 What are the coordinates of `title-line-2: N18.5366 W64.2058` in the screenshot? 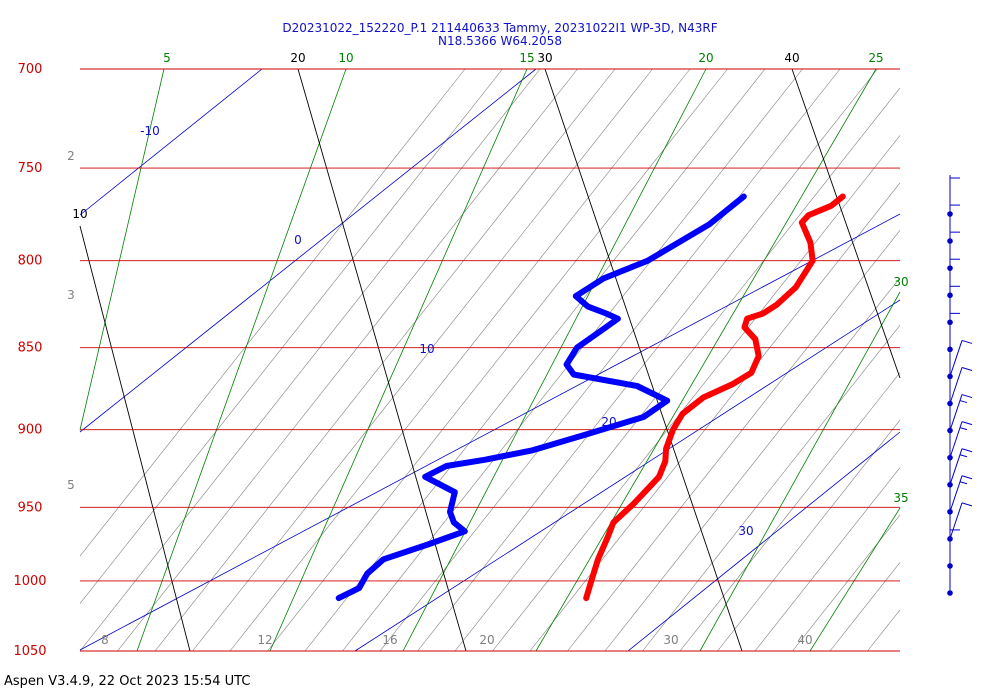 It's located at (500, 41).